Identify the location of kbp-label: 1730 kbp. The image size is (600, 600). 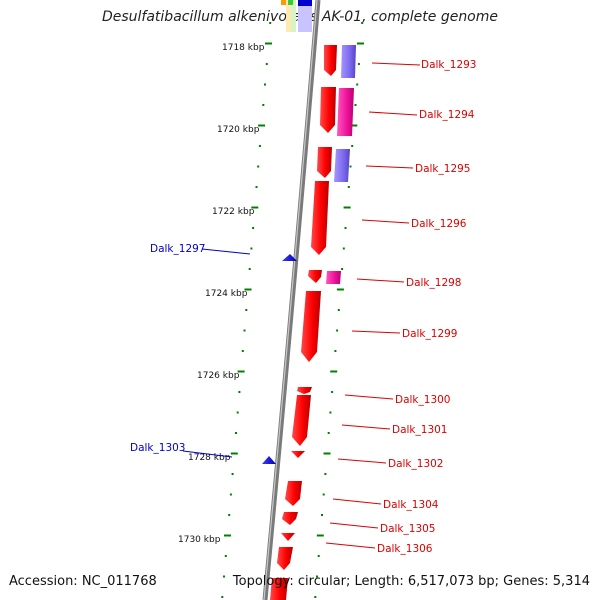
(199, 540).